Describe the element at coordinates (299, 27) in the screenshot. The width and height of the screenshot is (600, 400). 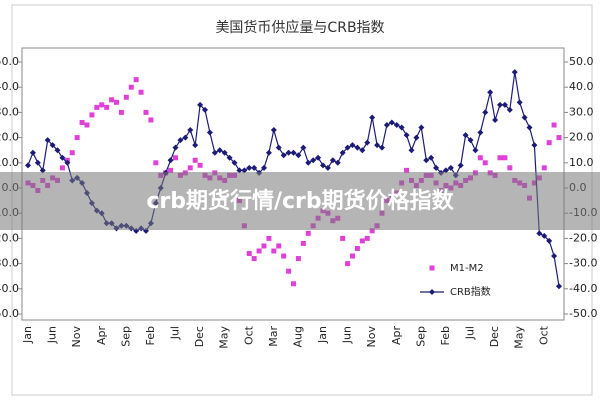
I see `chart-title: 美国货币供应量与CRB指数` at that location.